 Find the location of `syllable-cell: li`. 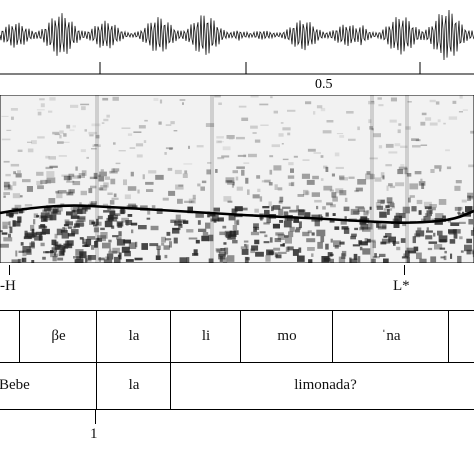

syllable-cell: li is located at coordinates (205, 336).